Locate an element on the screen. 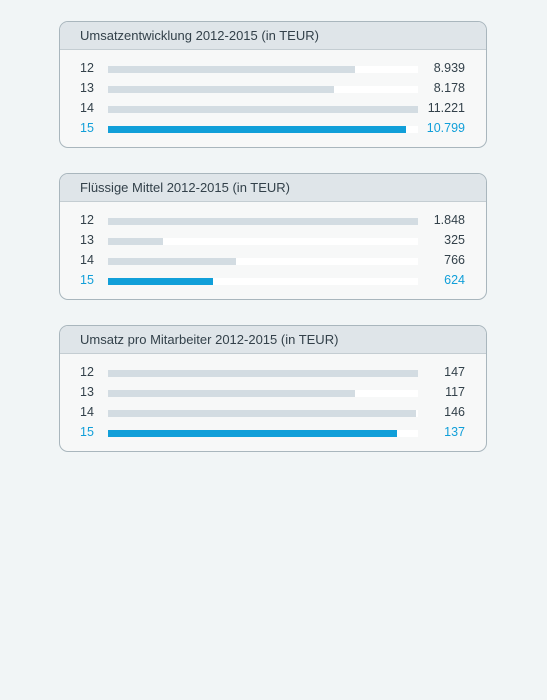 This screenshot has height=700, width=547. value-label: 624 is located at coordinates (454, 280).